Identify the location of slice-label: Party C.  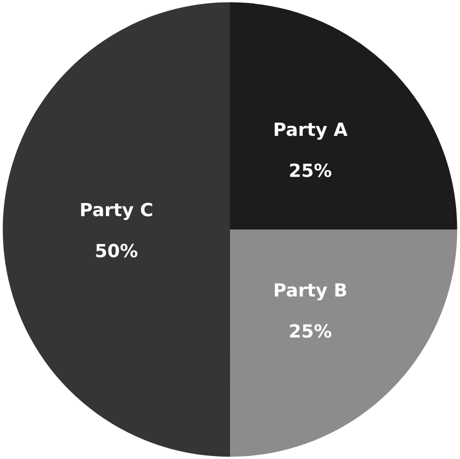
(116, 211).